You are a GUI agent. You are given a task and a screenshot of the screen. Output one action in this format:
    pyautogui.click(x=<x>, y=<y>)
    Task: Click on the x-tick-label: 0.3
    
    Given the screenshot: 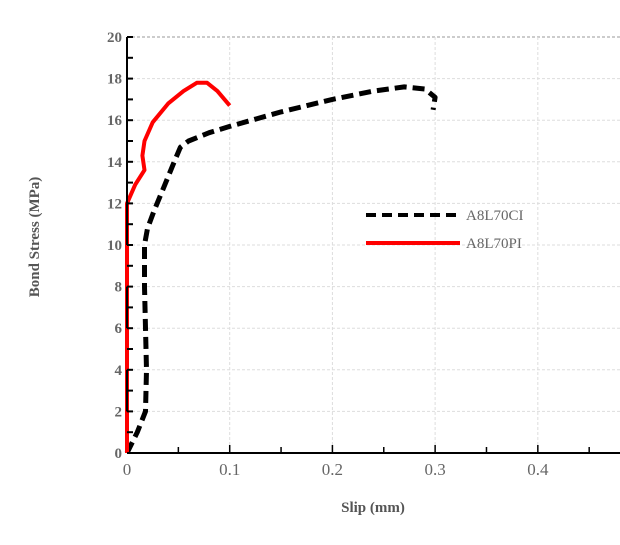 What is the action you would take?
    pyautogui.click(x=435, y=469)
    